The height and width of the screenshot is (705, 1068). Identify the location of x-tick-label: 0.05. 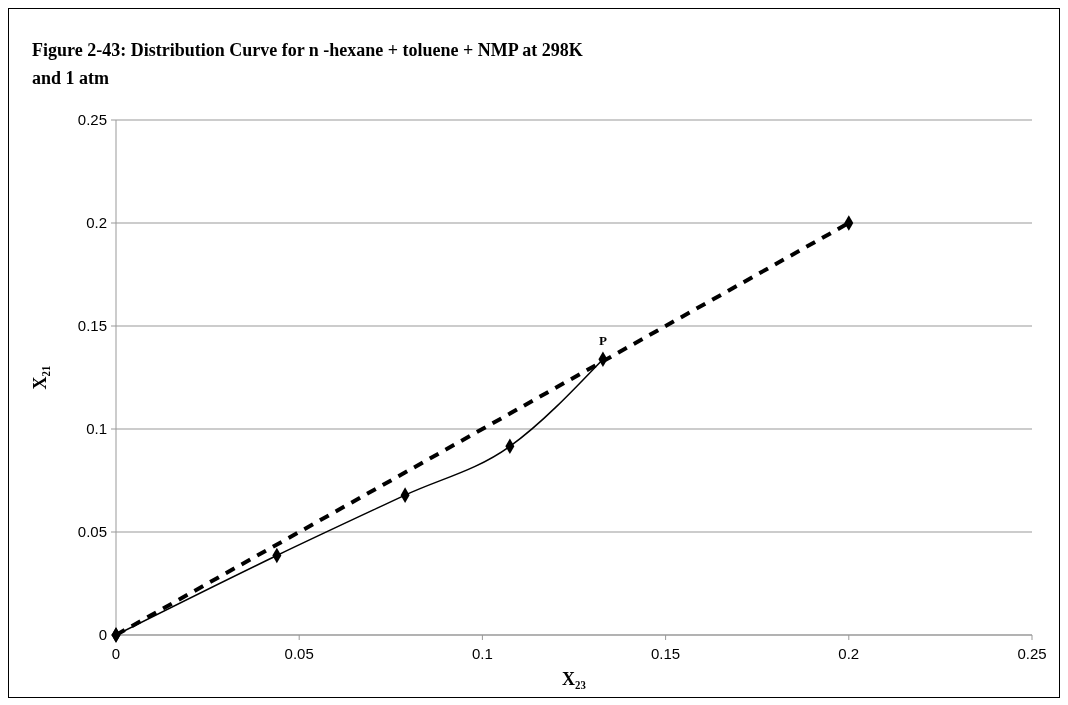
(299, 653).